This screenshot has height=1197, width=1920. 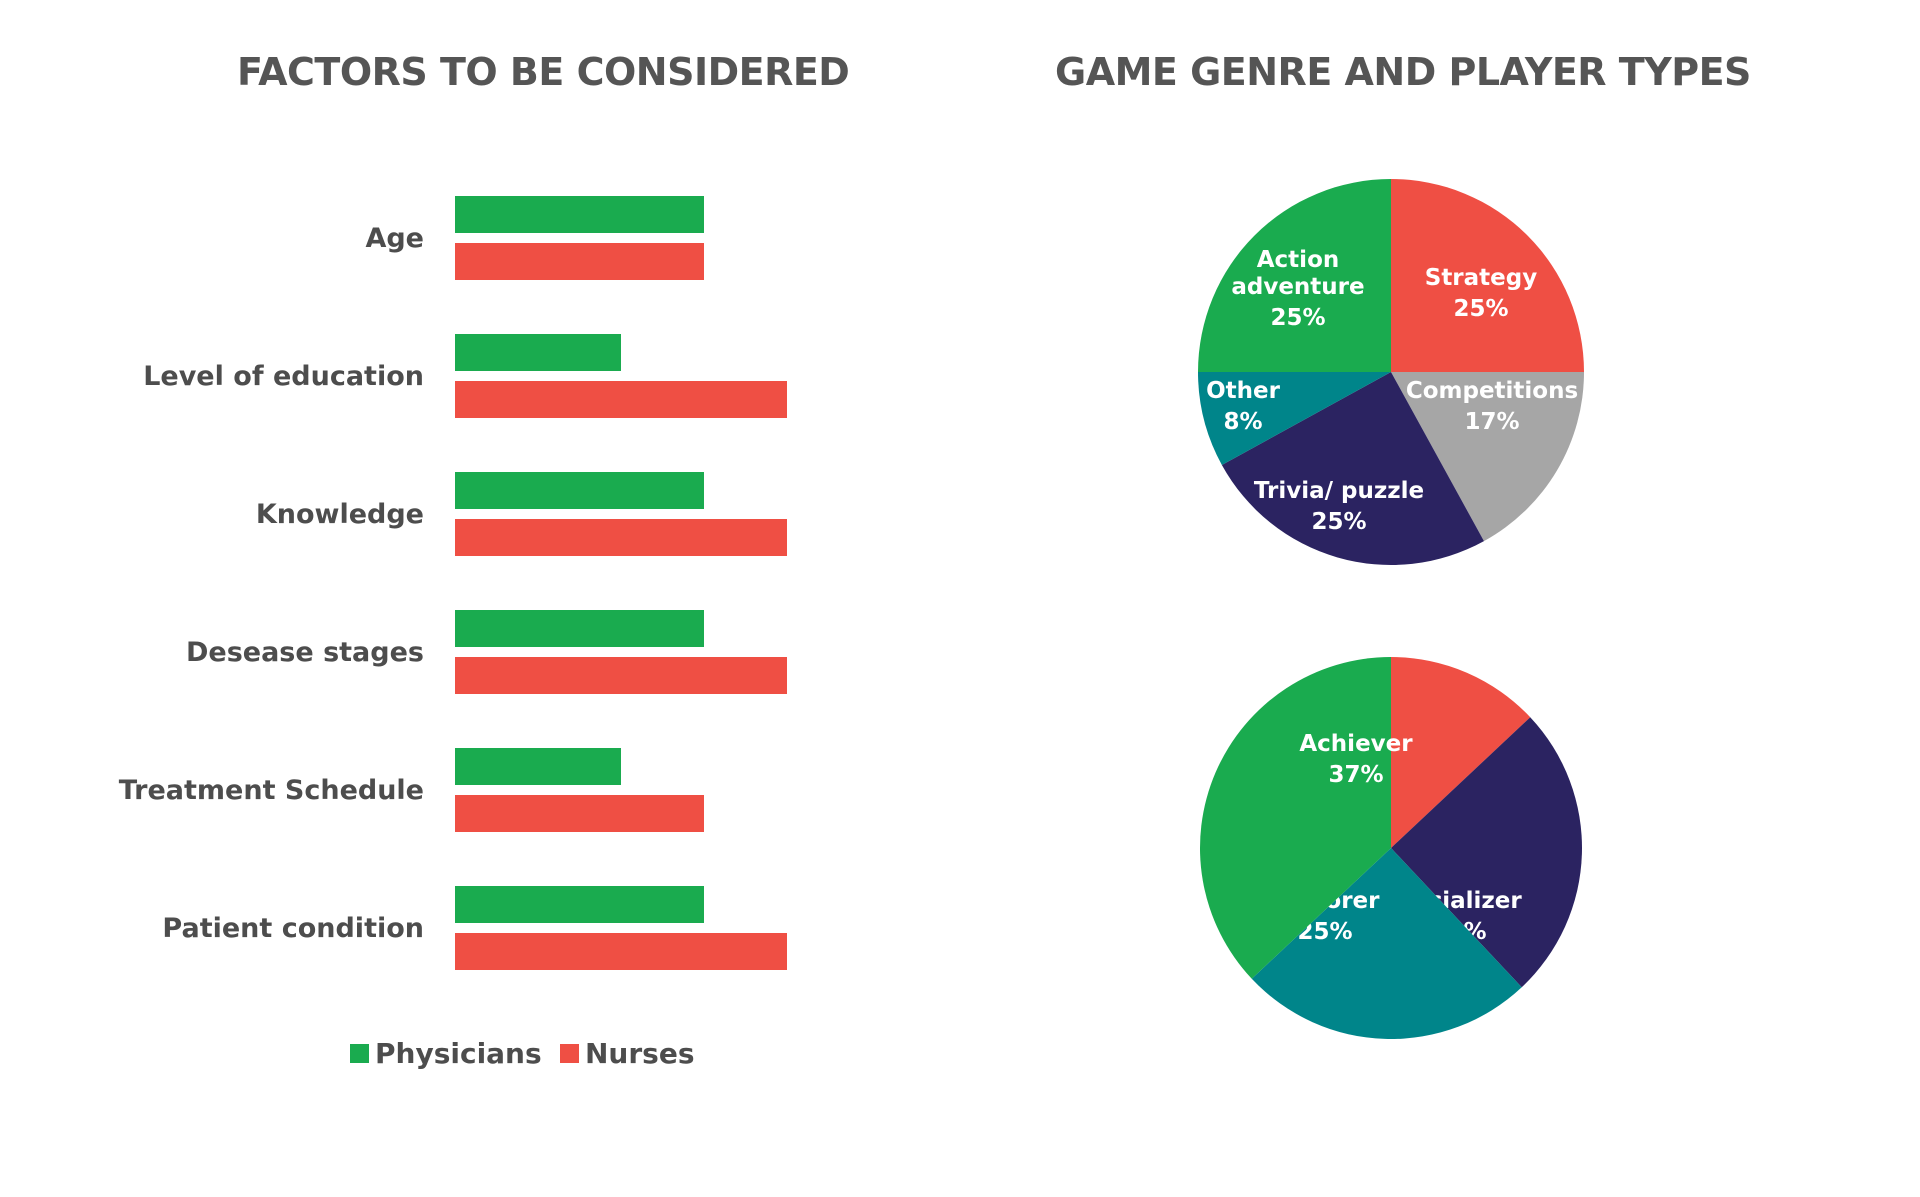 I want to click on pie-slice-achiever, so click(x=1295, y=818).